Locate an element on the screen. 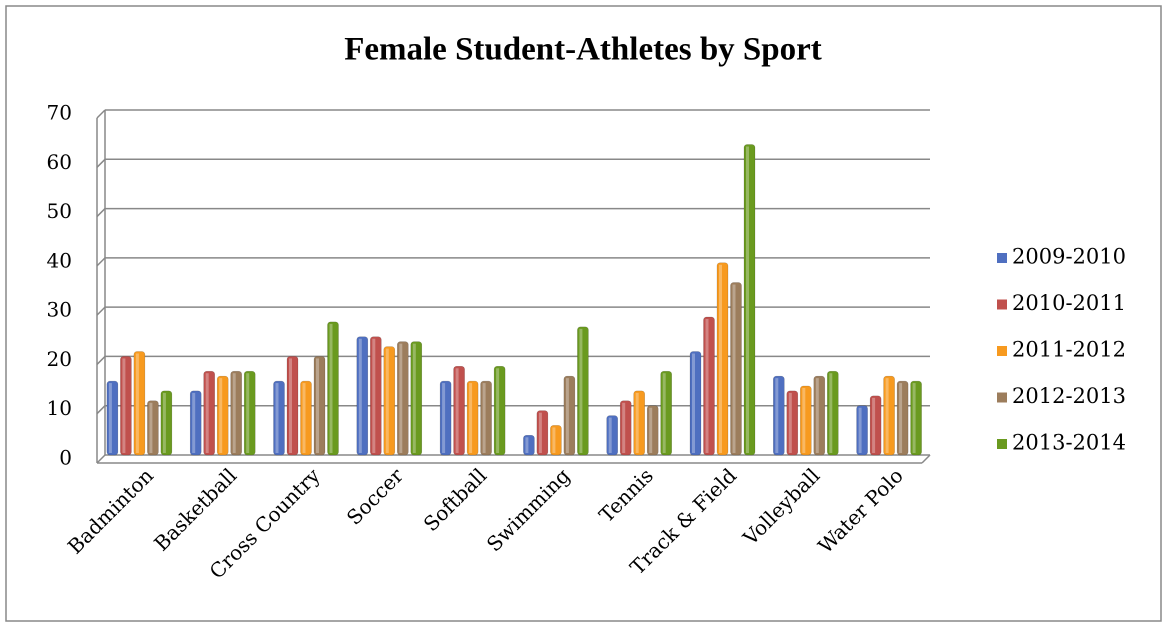 The height and width of the screenshot is (627, 1167). y-tick-label: 0 is located at coordinates (65, 458).